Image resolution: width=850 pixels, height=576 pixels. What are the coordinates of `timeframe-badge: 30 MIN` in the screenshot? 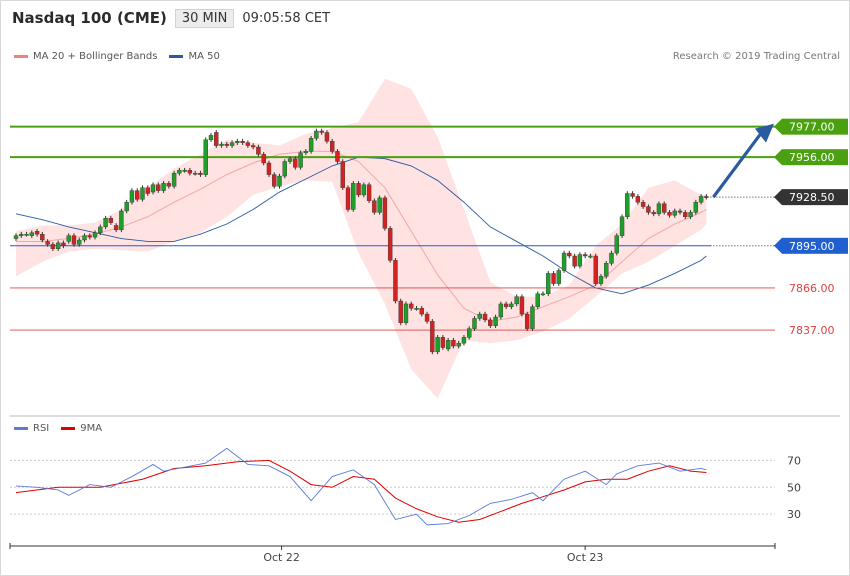 It's located at (204, 18).